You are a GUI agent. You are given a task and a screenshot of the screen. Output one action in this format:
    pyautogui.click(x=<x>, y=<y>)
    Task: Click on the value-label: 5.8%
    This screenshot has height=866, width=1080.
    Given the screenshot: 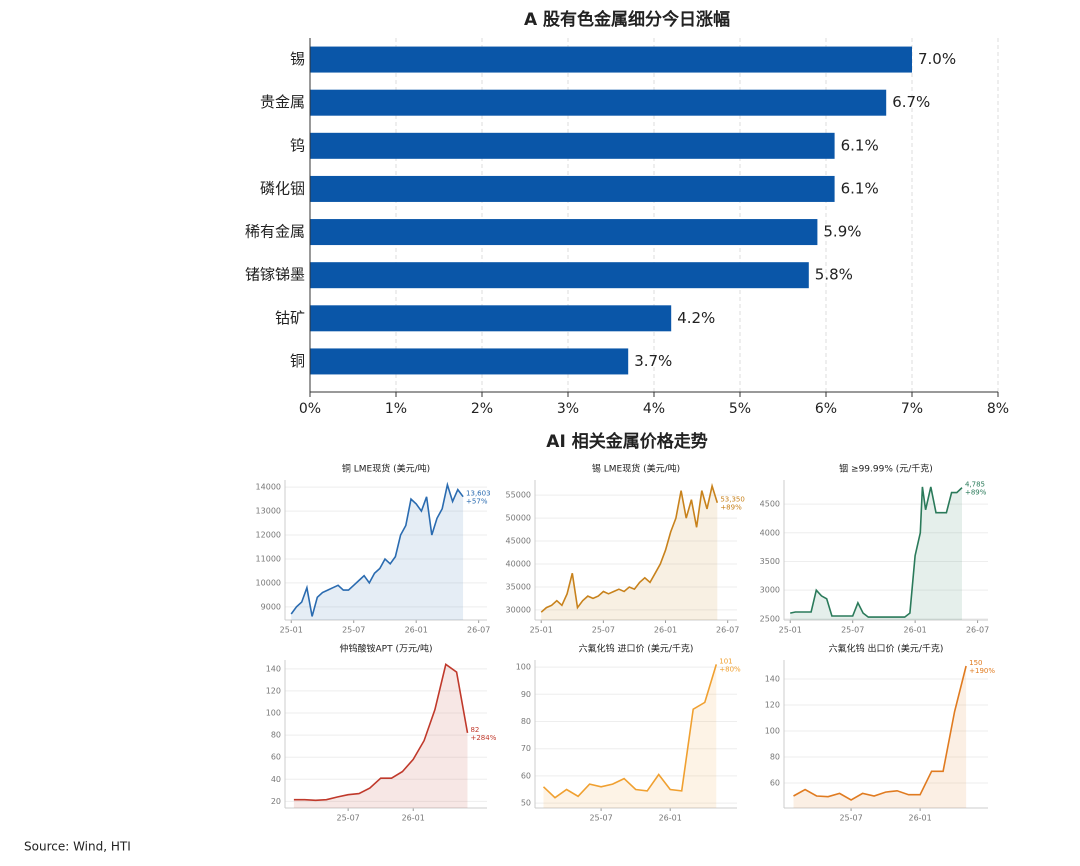 What is the action you would take?
    pyautogui.click(x=834, y=275)
    